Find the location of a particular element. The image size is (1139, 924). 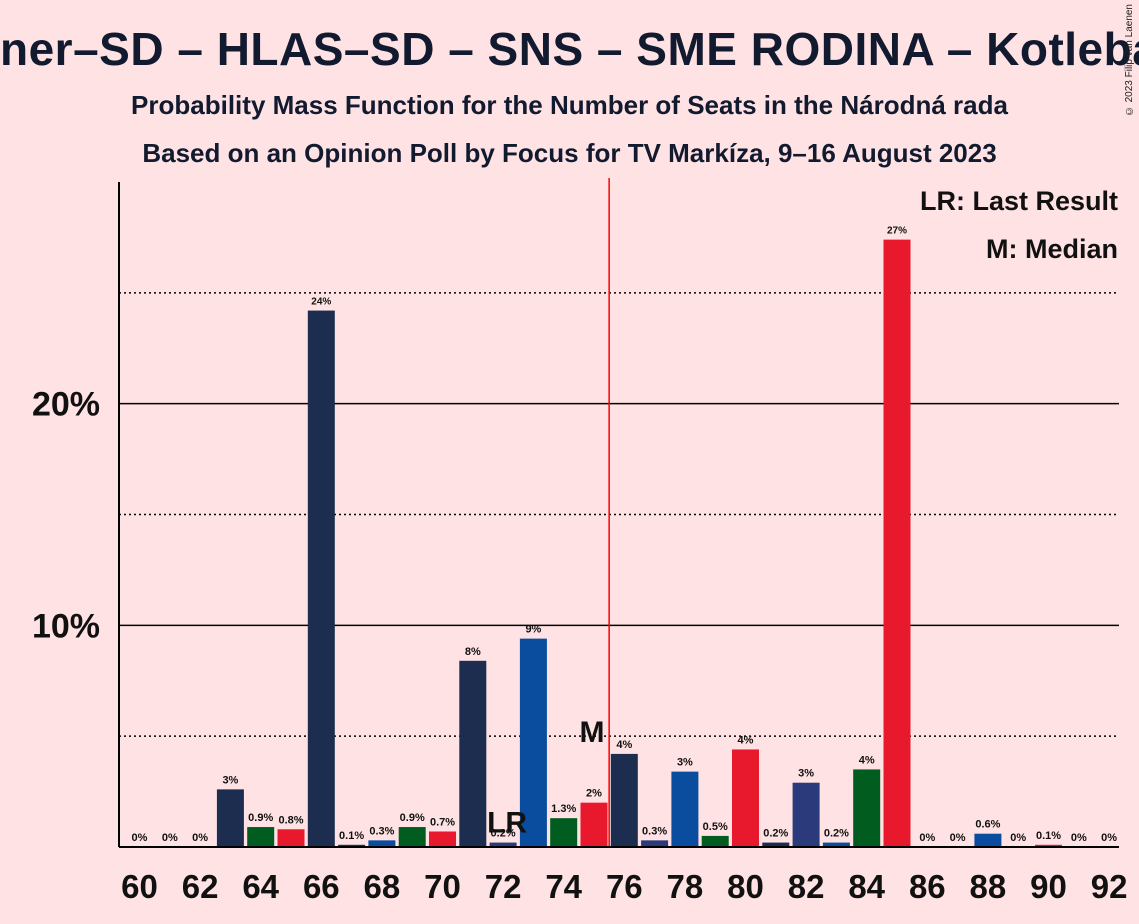

x-tick-label: 66 is located at coordinates (321, 886).